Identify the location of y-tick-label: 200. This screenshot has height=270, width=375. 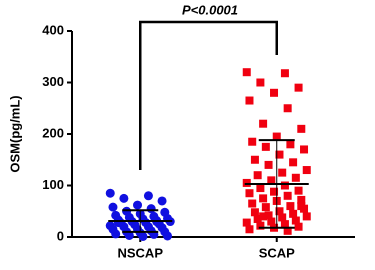
(53, 132).